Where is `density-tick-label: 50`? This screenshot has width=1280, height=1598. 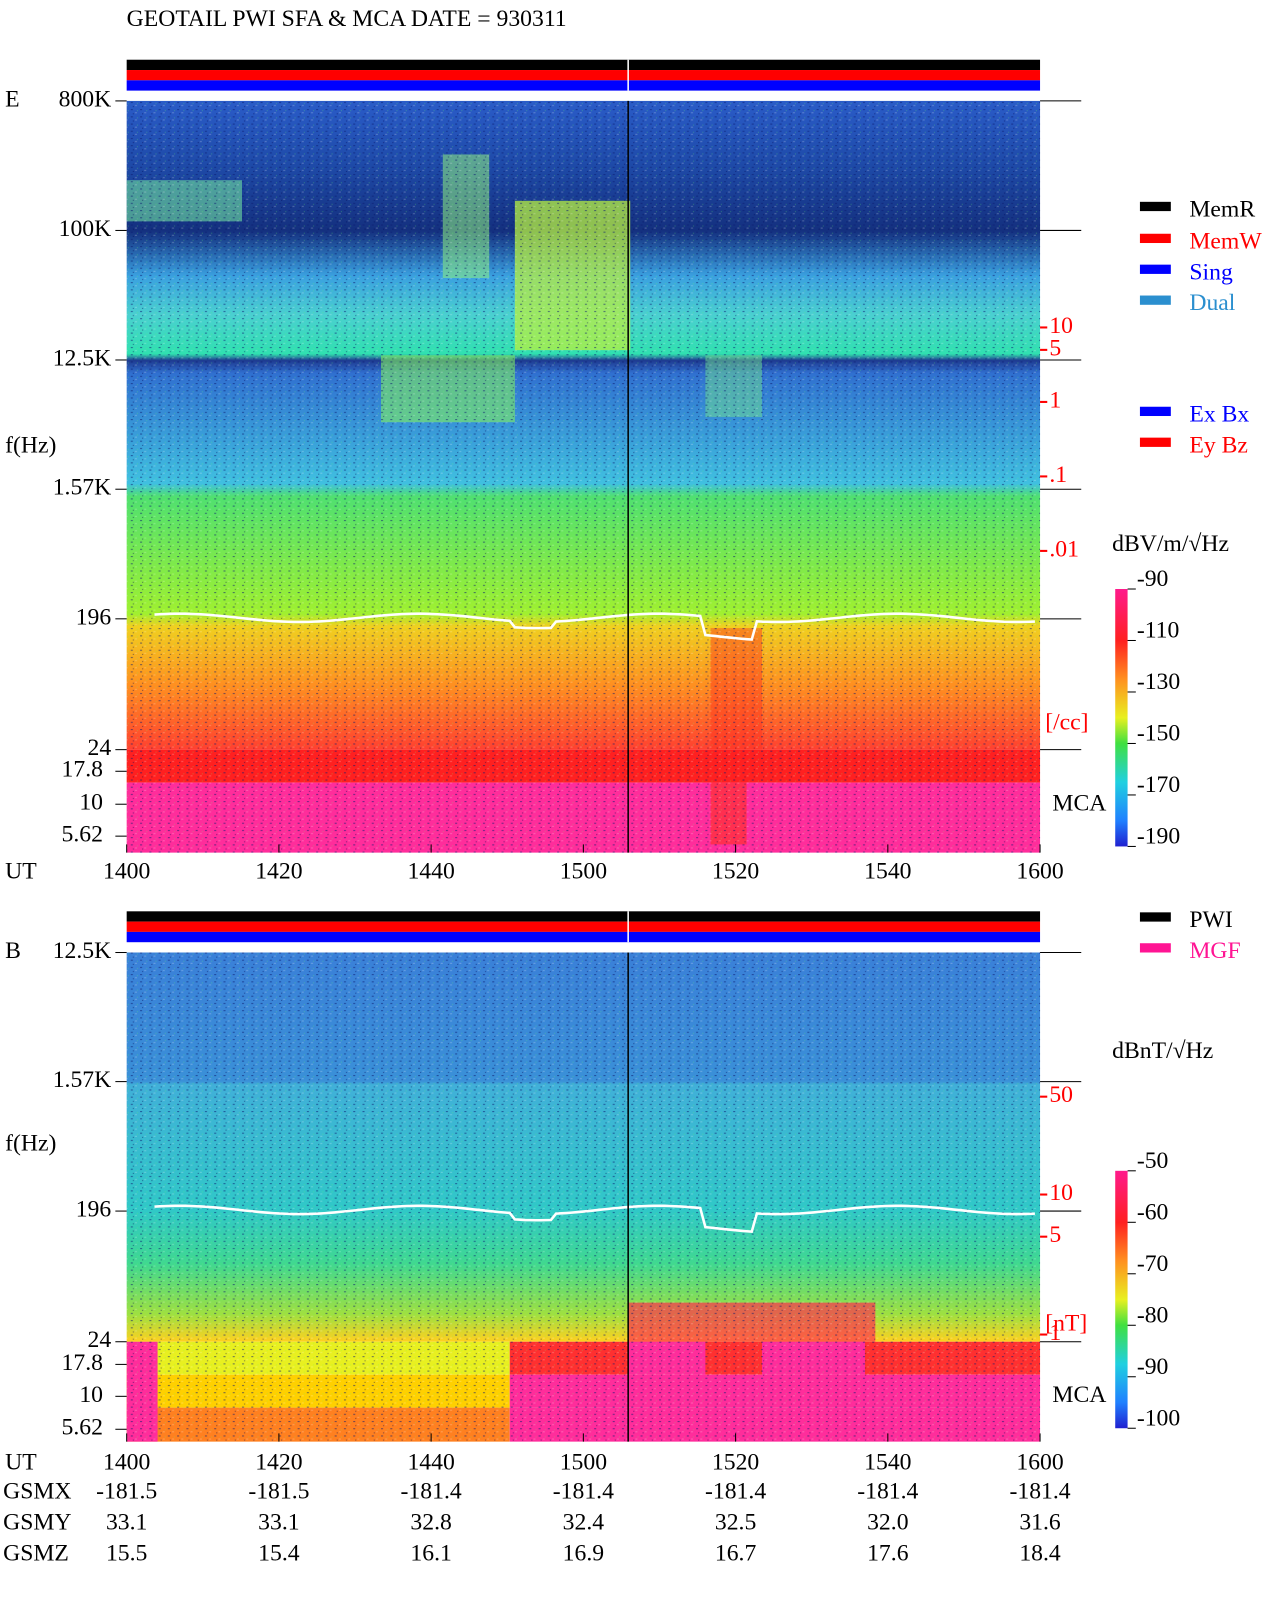
density-tick-label: 50 is located at coordinates (1061, 1095).